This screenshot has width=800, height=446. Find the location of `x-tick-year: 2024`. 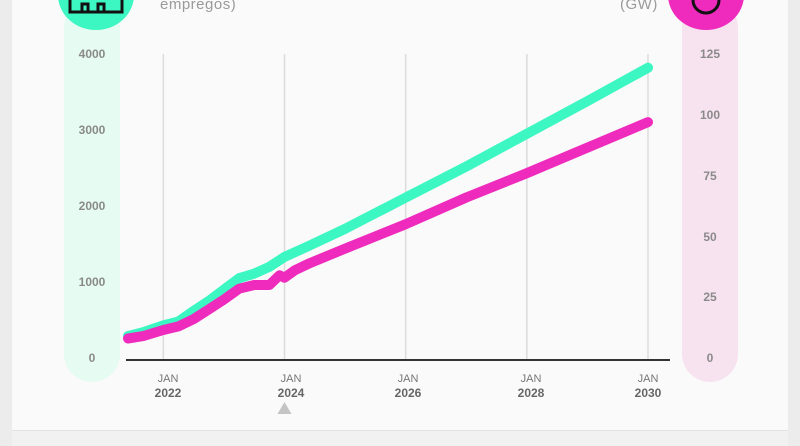

x-tick-year: 2024 is located at coordinates (291, 393).